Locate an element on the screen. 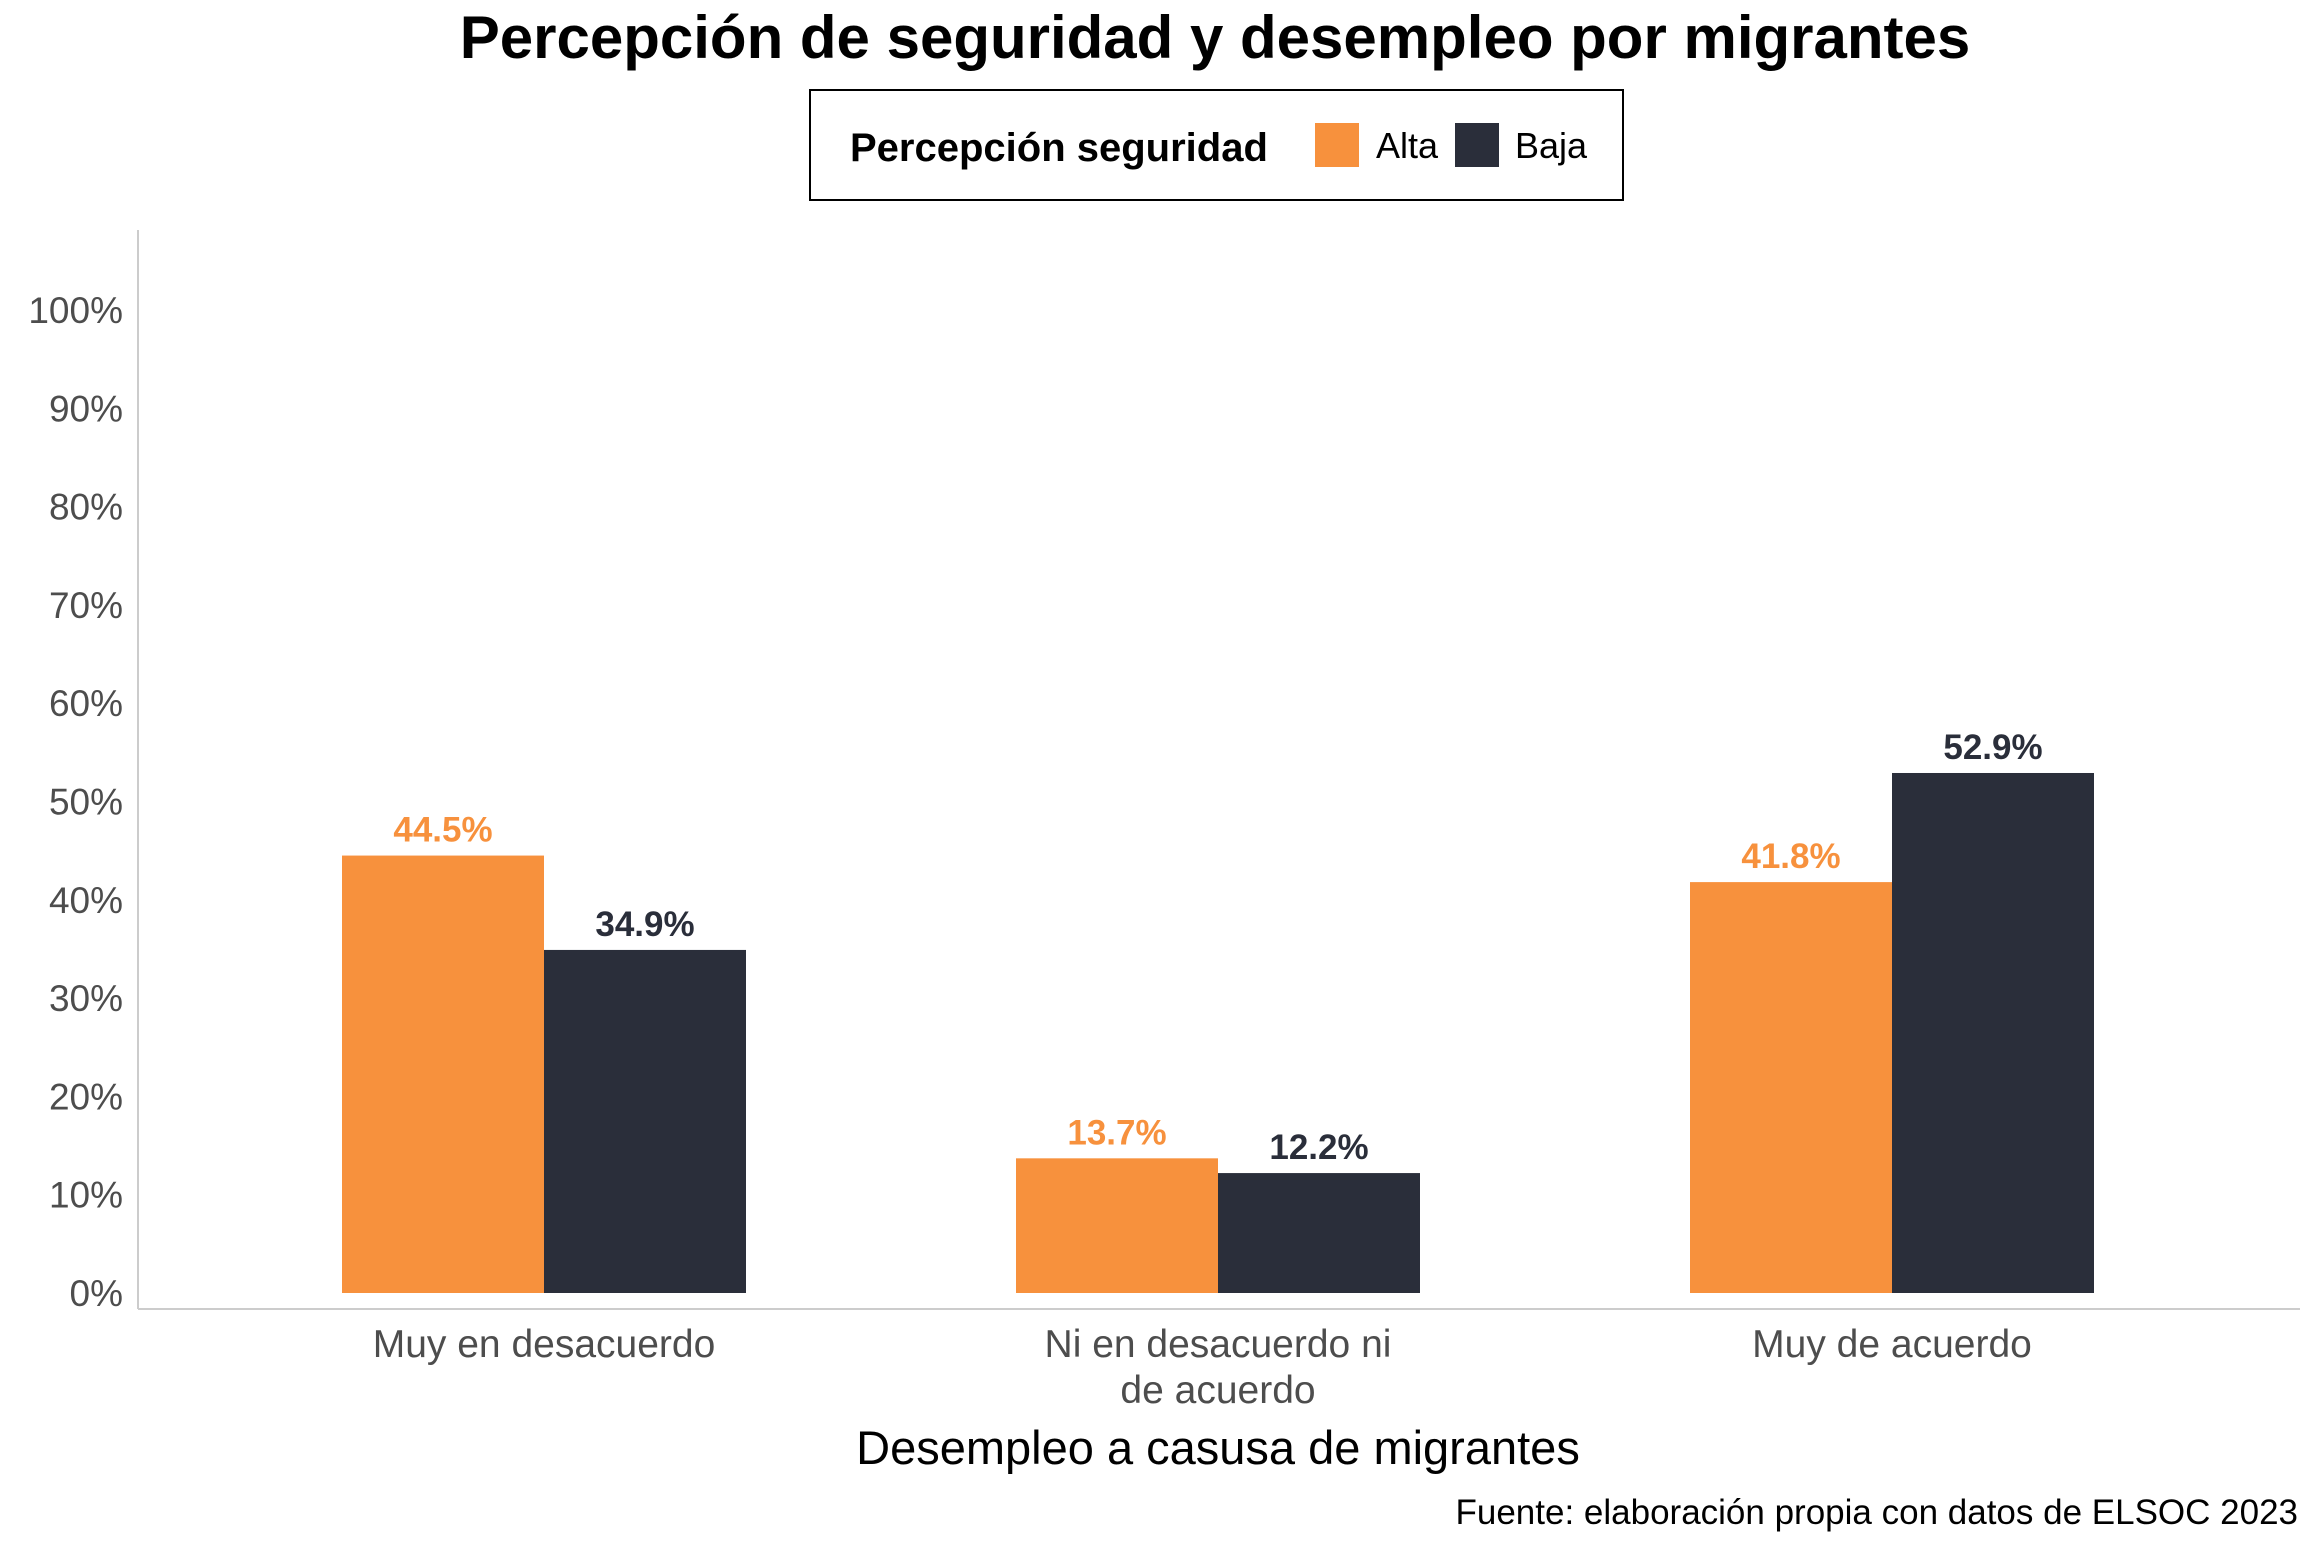  legend-title: Percepción seguridad is located at coordinates (1059, 148).